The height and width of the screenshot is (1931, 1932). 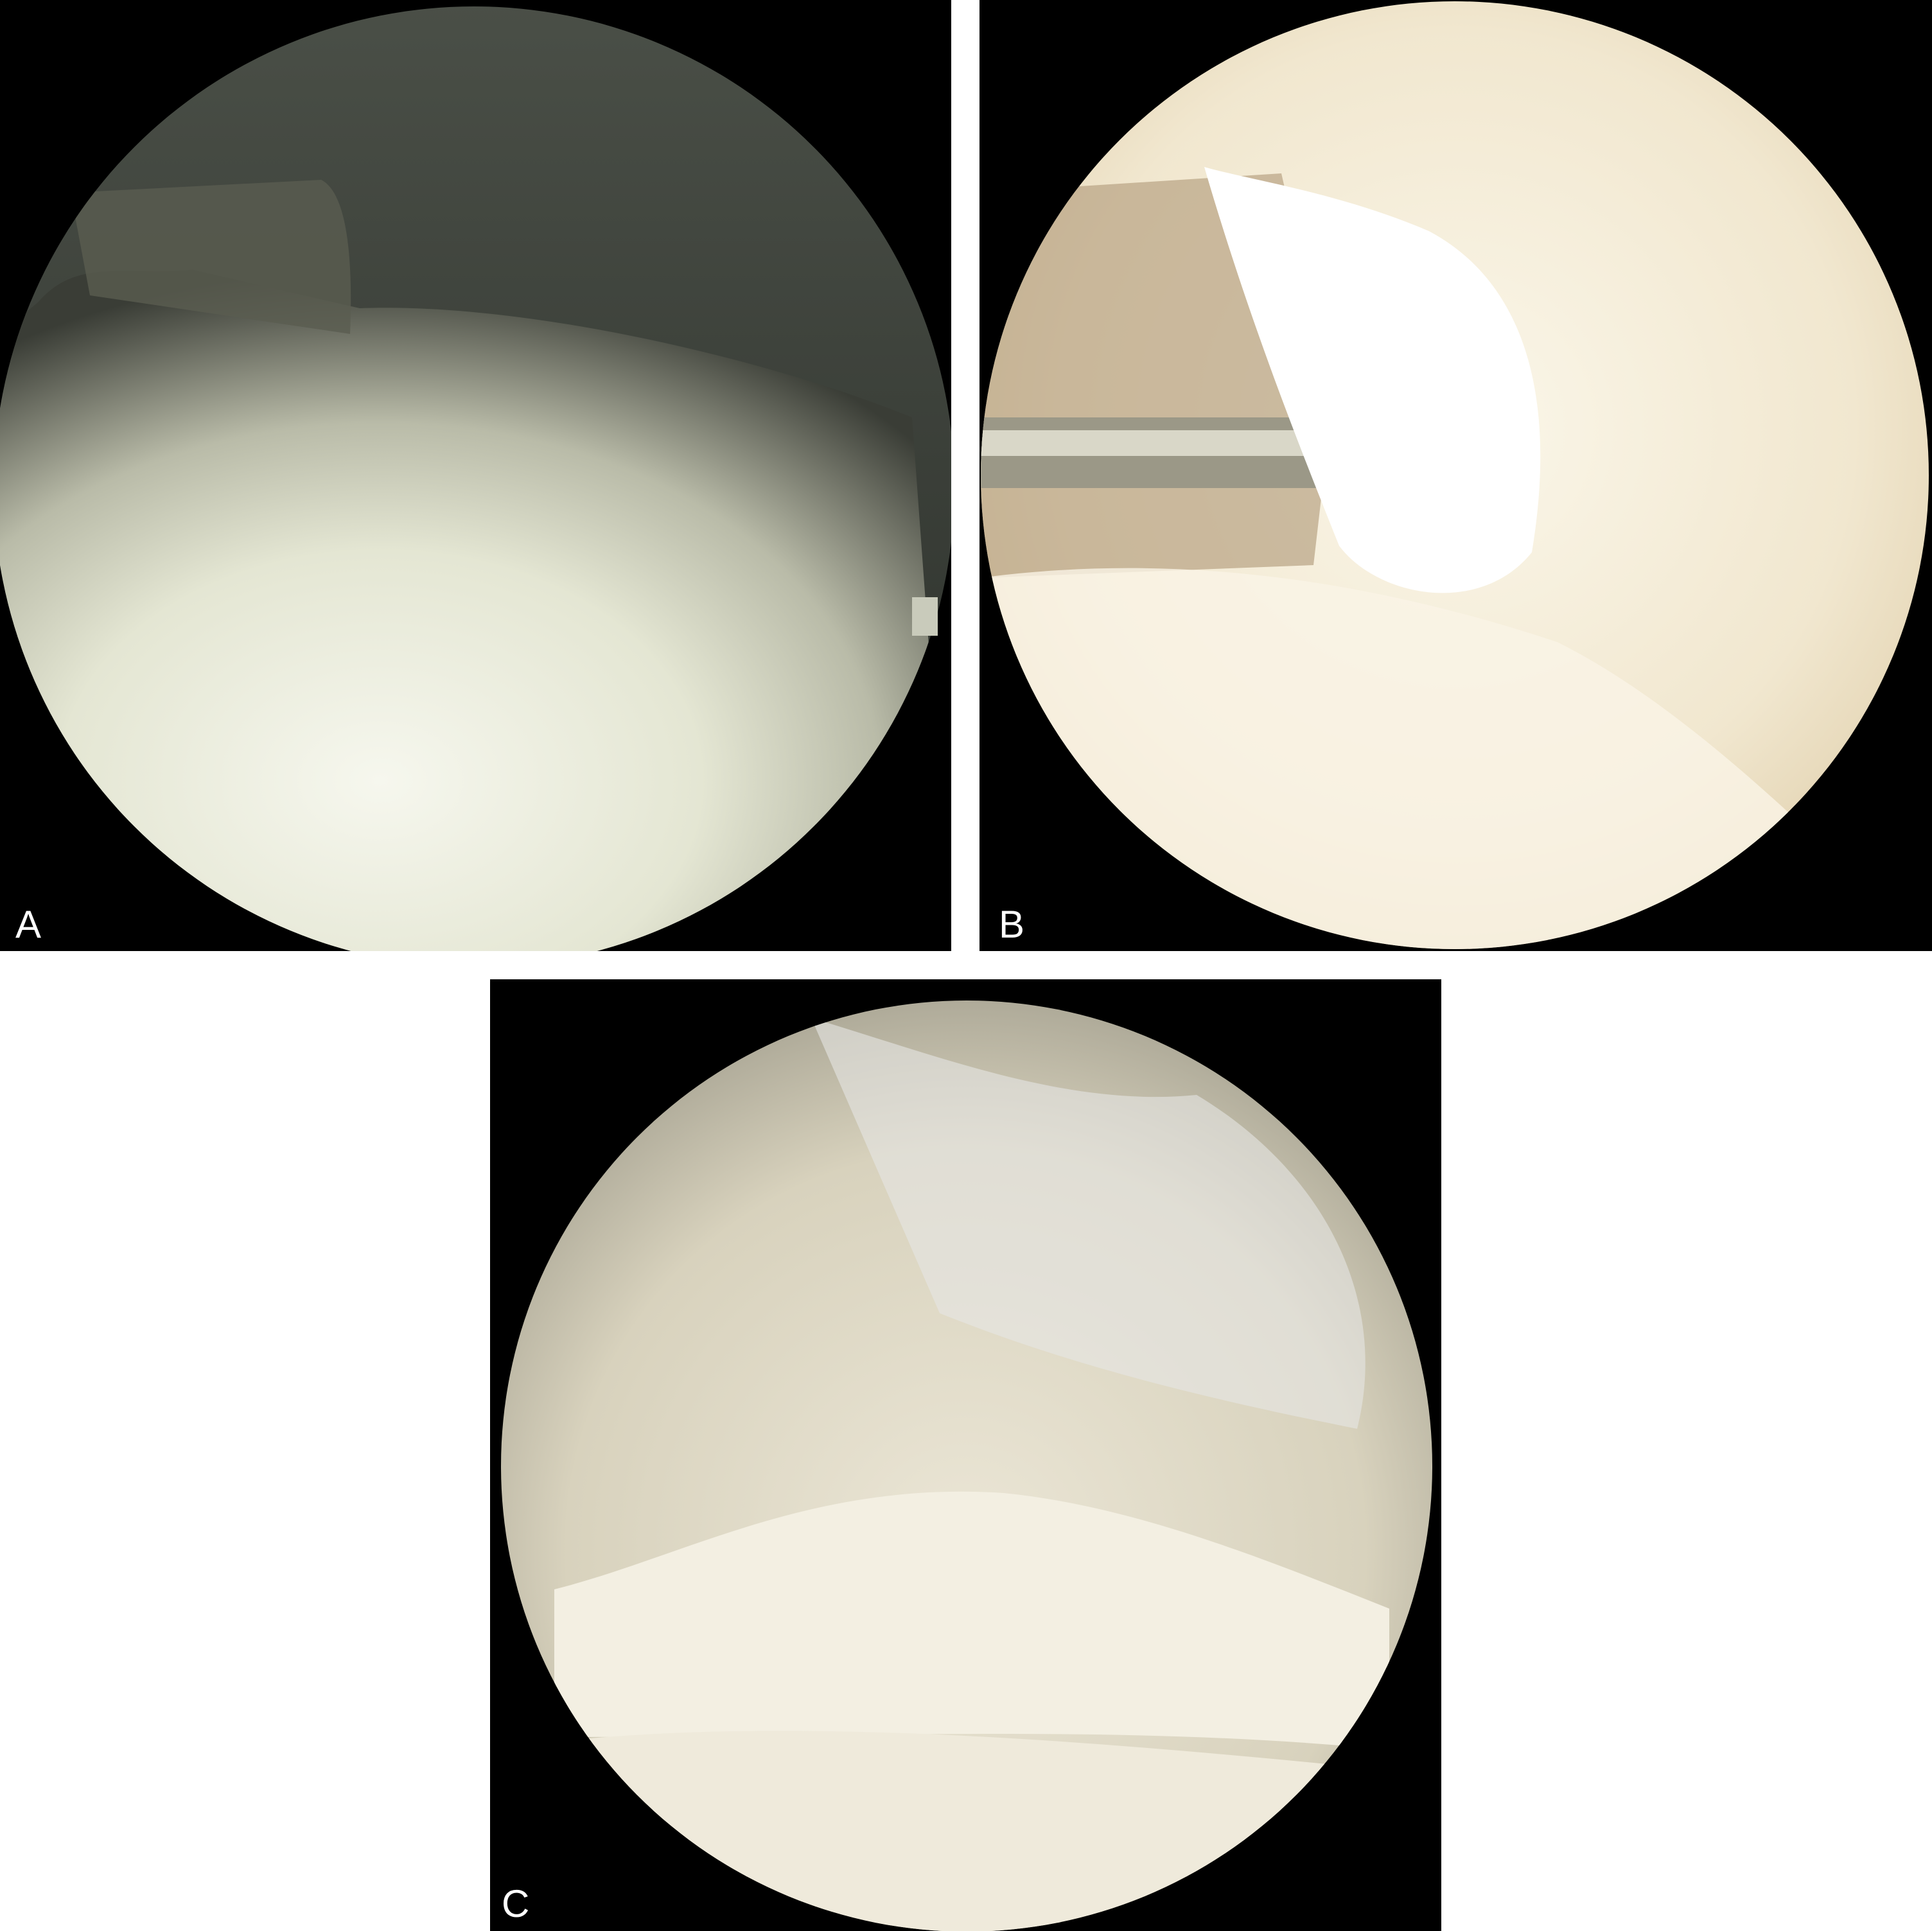 I want to click on panel-label: A, so click(x=28, y=925).